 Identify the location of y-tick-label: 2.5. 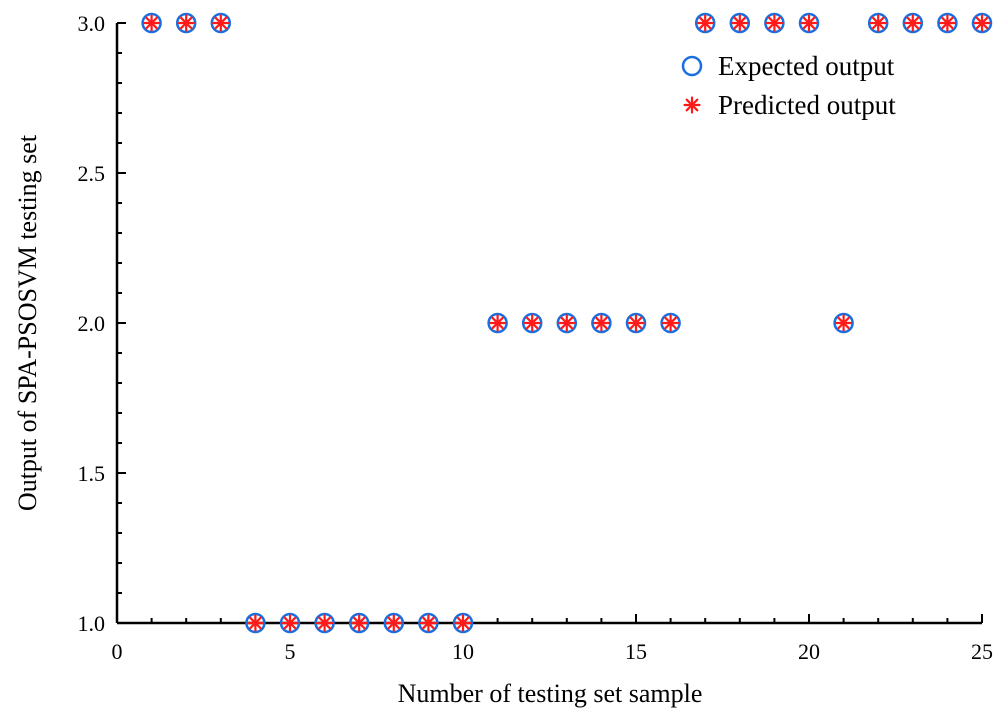
(92, 173).